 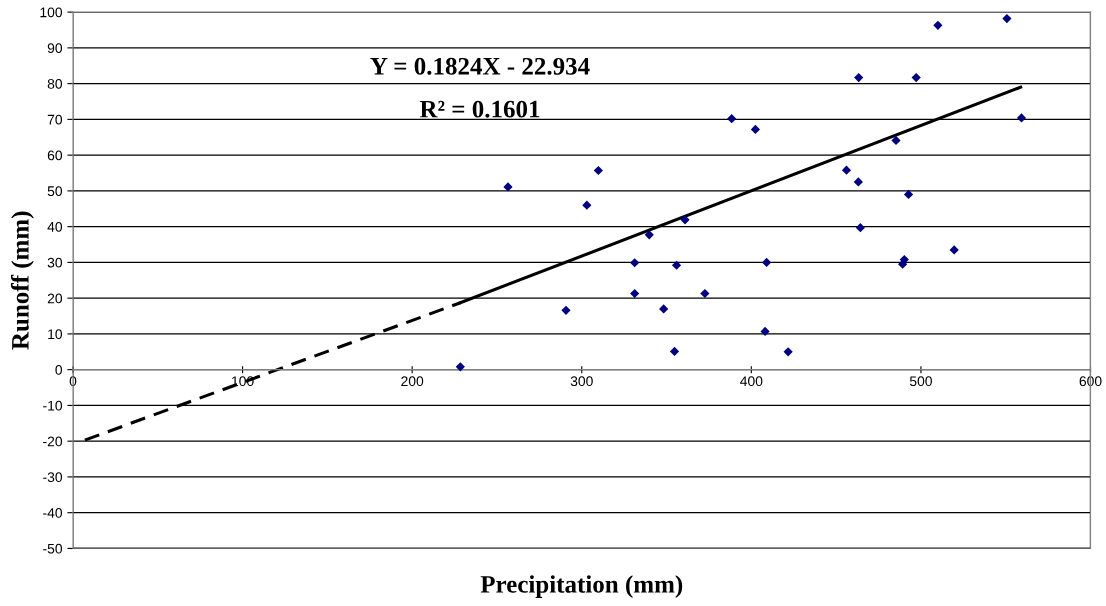 I want to click on y-tick-label: 50, so click(x=55, y=191).